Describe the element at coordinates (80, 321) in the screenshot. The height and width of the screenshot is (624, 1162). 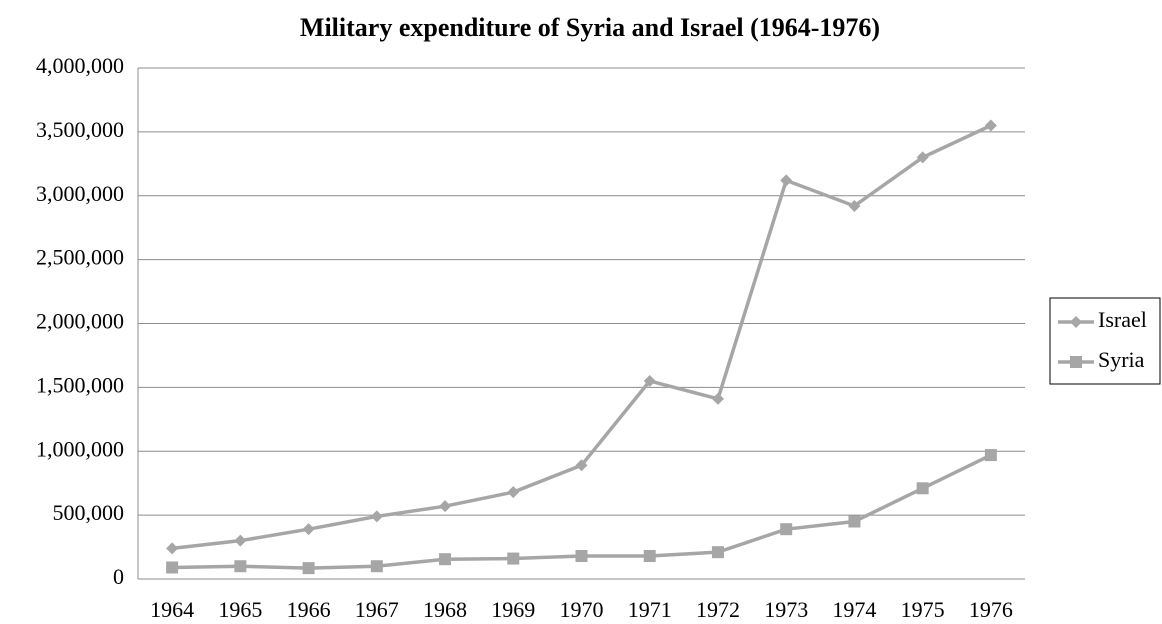
I see `y-tick-label: 2,000,000` at that location.